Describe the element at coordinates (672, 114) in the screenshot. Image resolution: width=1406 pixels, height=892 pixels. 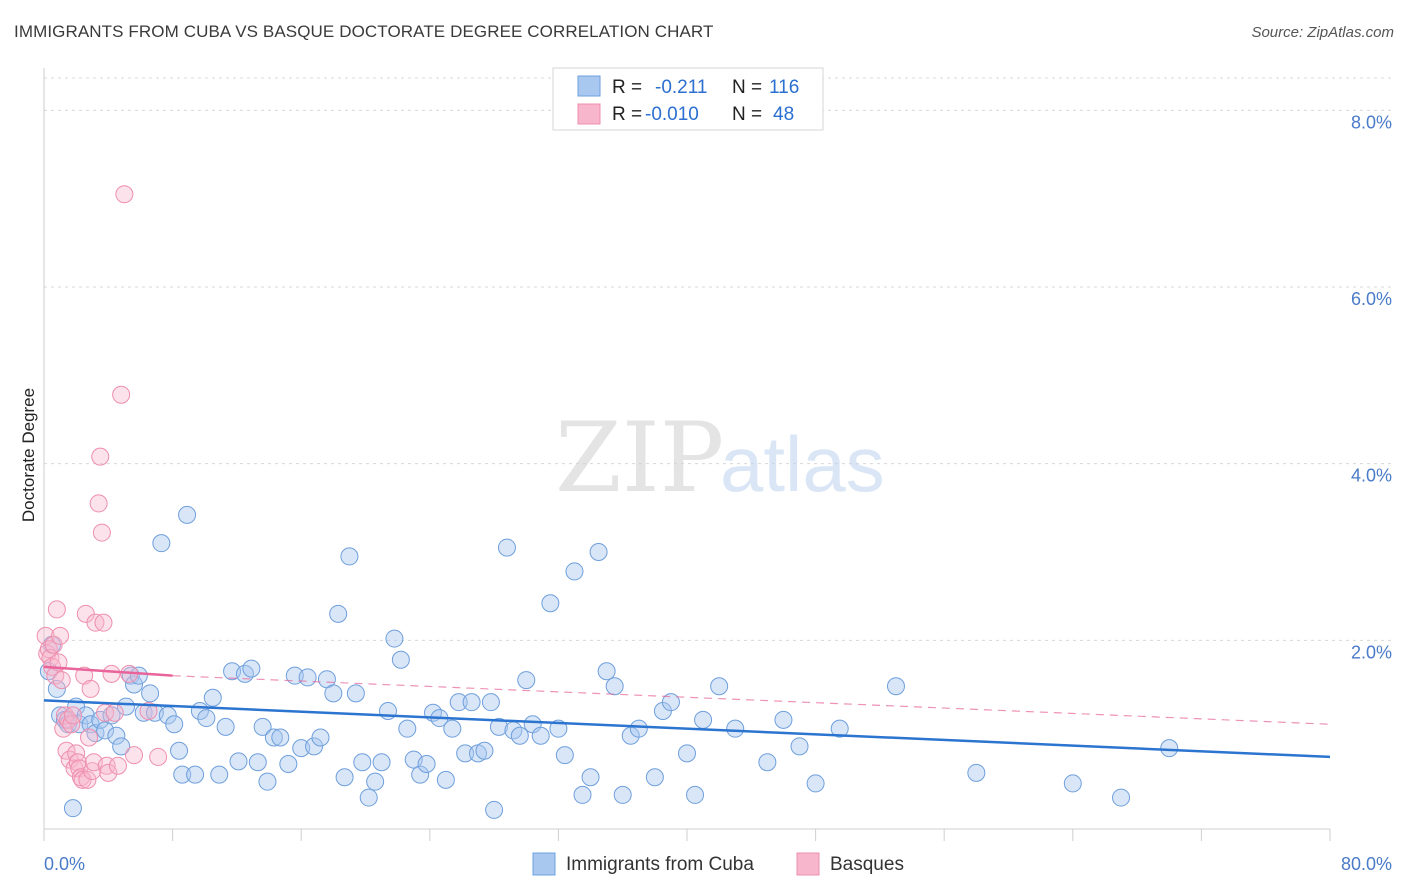
I see `legend-r-value-2: -0.010` at that location.